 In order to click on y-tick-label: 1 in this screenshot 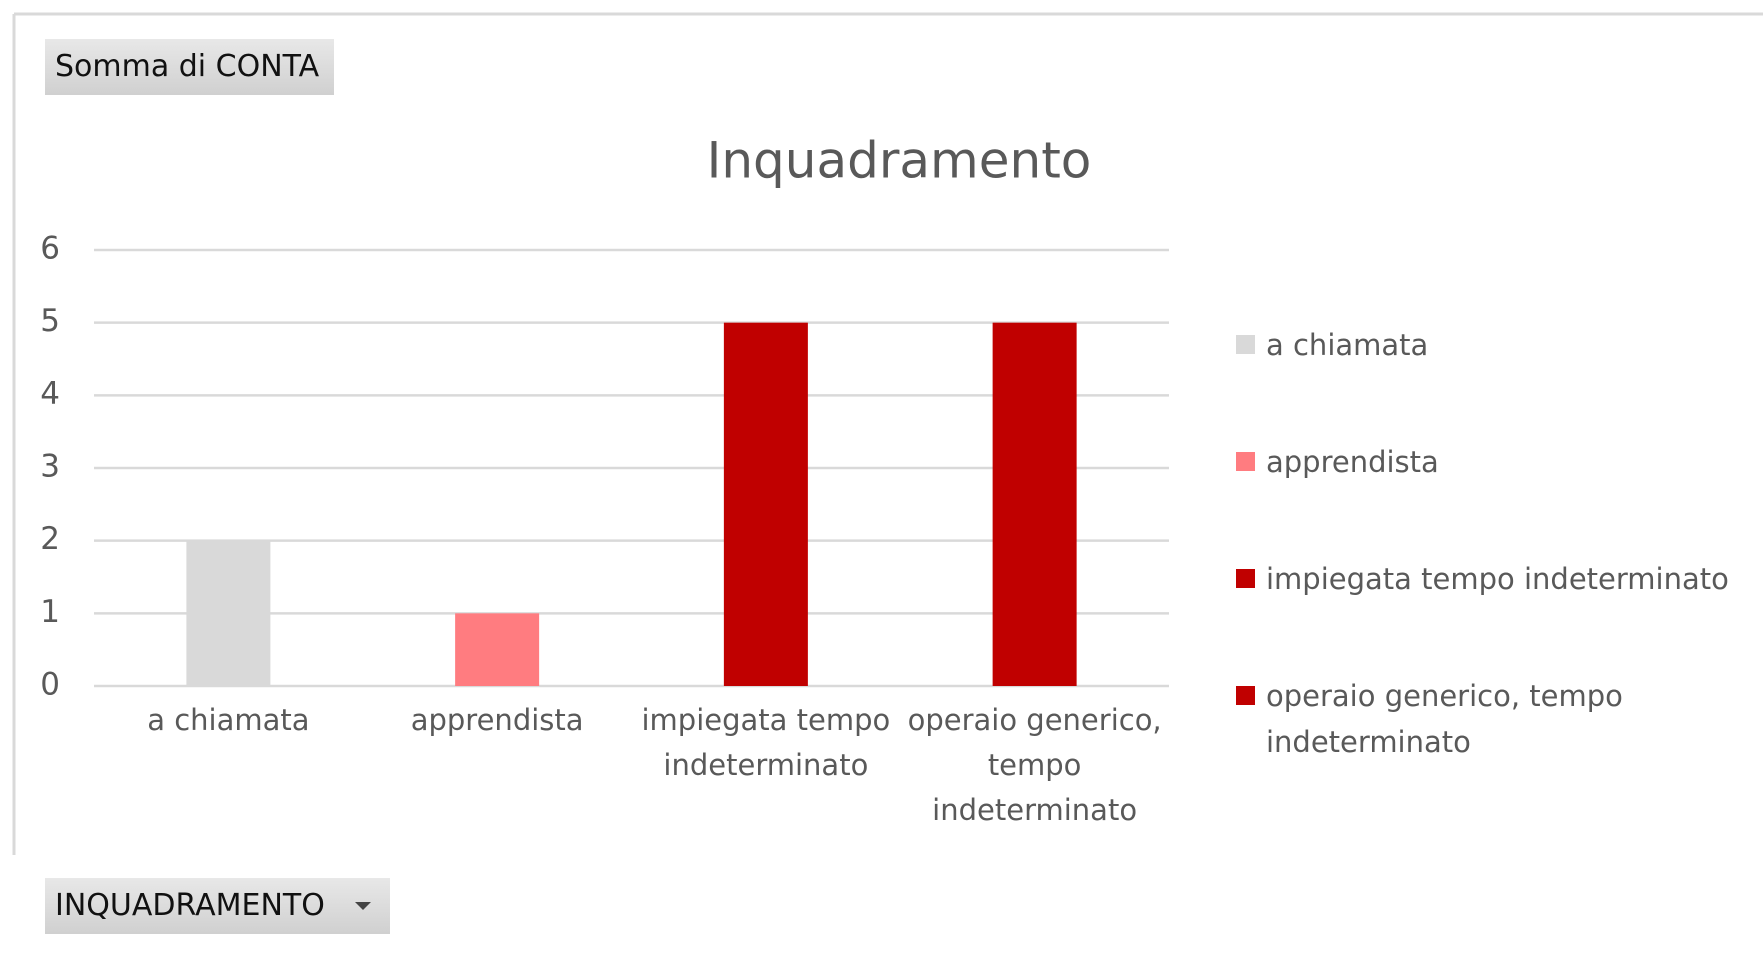, I will do `click(50, 612)`.